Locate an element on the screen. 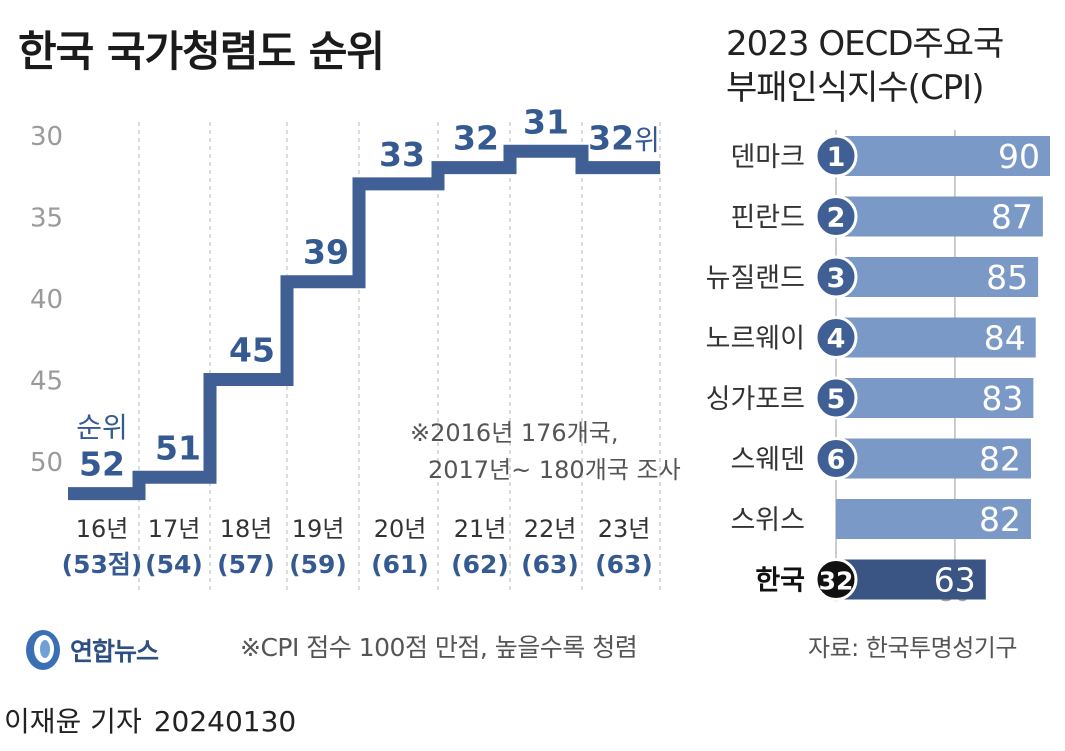 The image size is (1065, 751). yonhap-logo-text: 연합뉴스 is located at coordinates (114, 651).